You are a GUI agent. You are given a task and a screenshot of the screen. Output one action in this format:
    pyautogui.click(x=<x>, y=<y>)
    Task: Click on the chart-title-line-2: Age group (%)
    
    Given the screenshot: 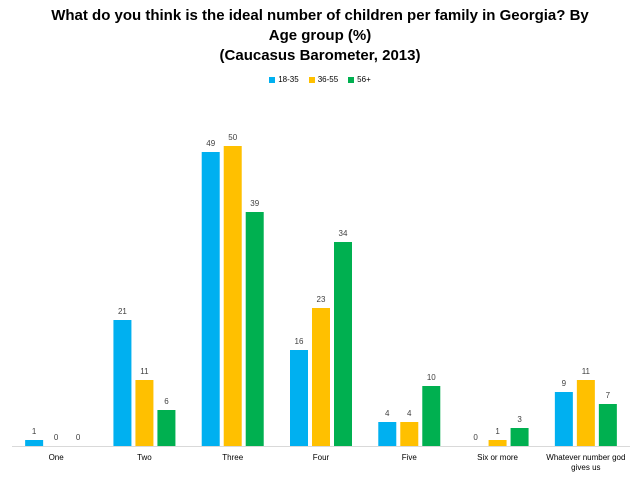 What is the action you would take?
    pyautogui.click(x=320, y=35)
    